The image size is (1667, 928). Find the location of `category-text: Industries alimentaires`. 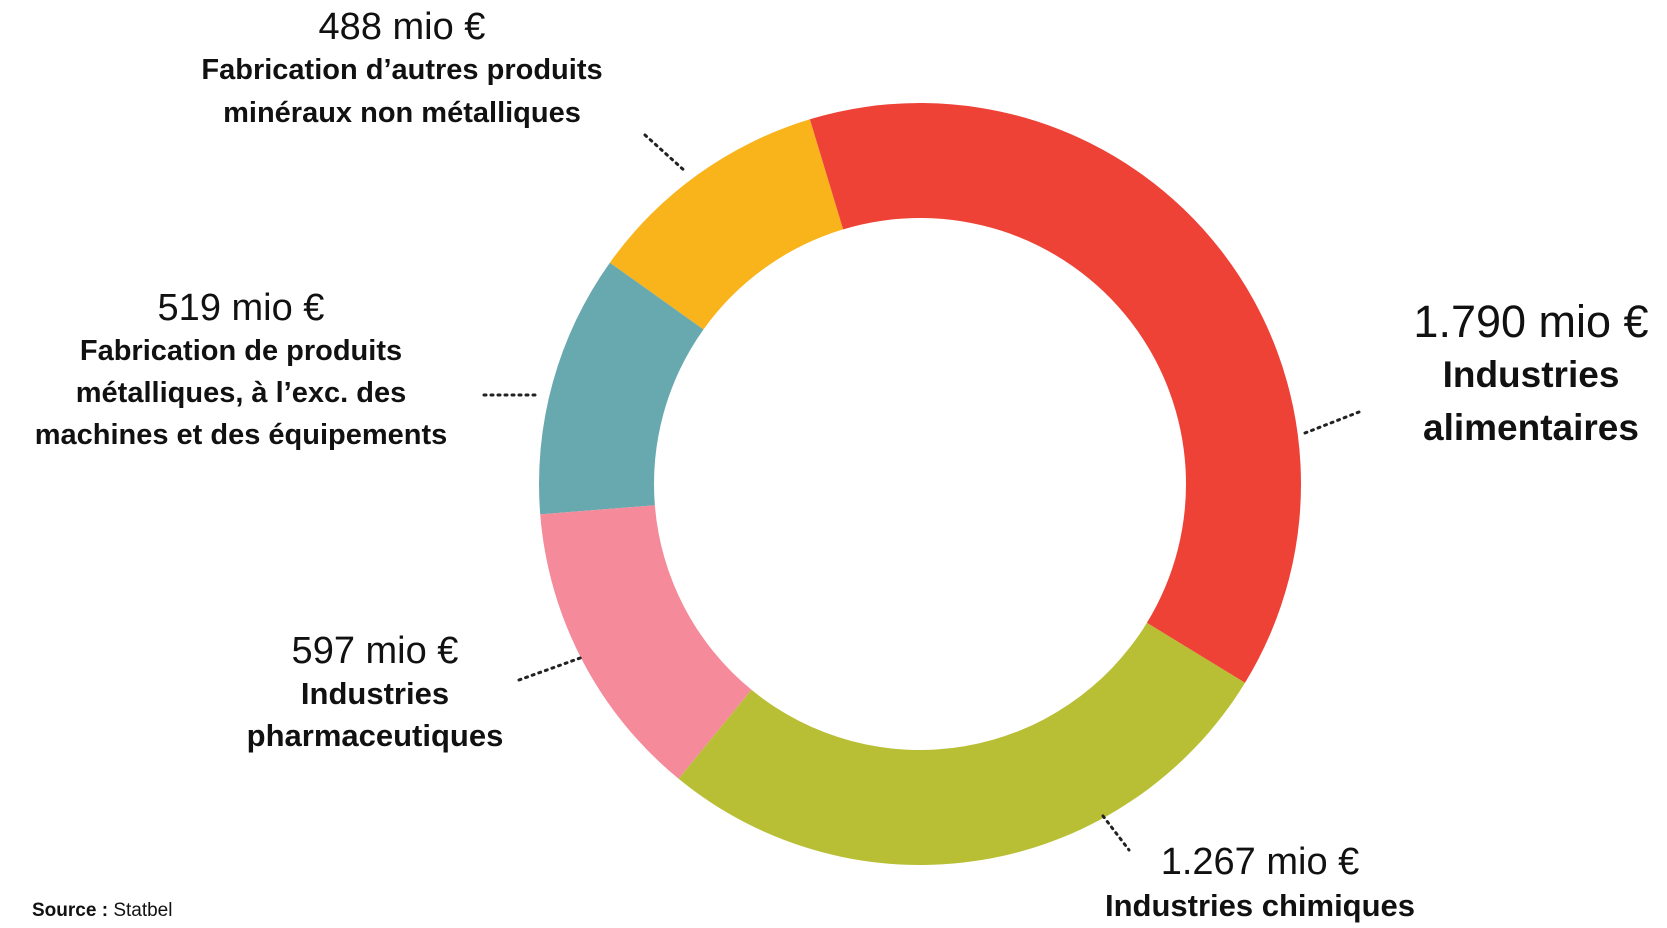

category-text: Industries alimentaires is located at coordinates (1531, 401).